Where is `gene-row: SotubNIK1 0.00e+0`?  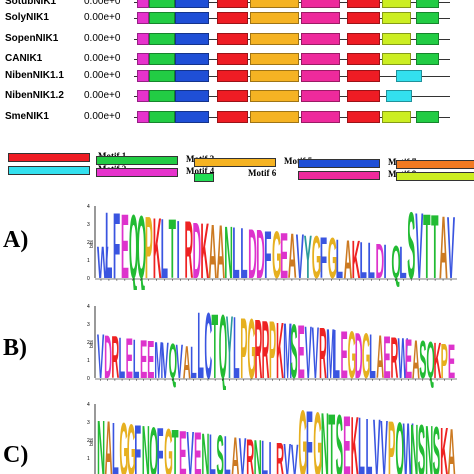
gene-row: SotubNIK1 0.00e+0 is located at coordinates (237, 6).